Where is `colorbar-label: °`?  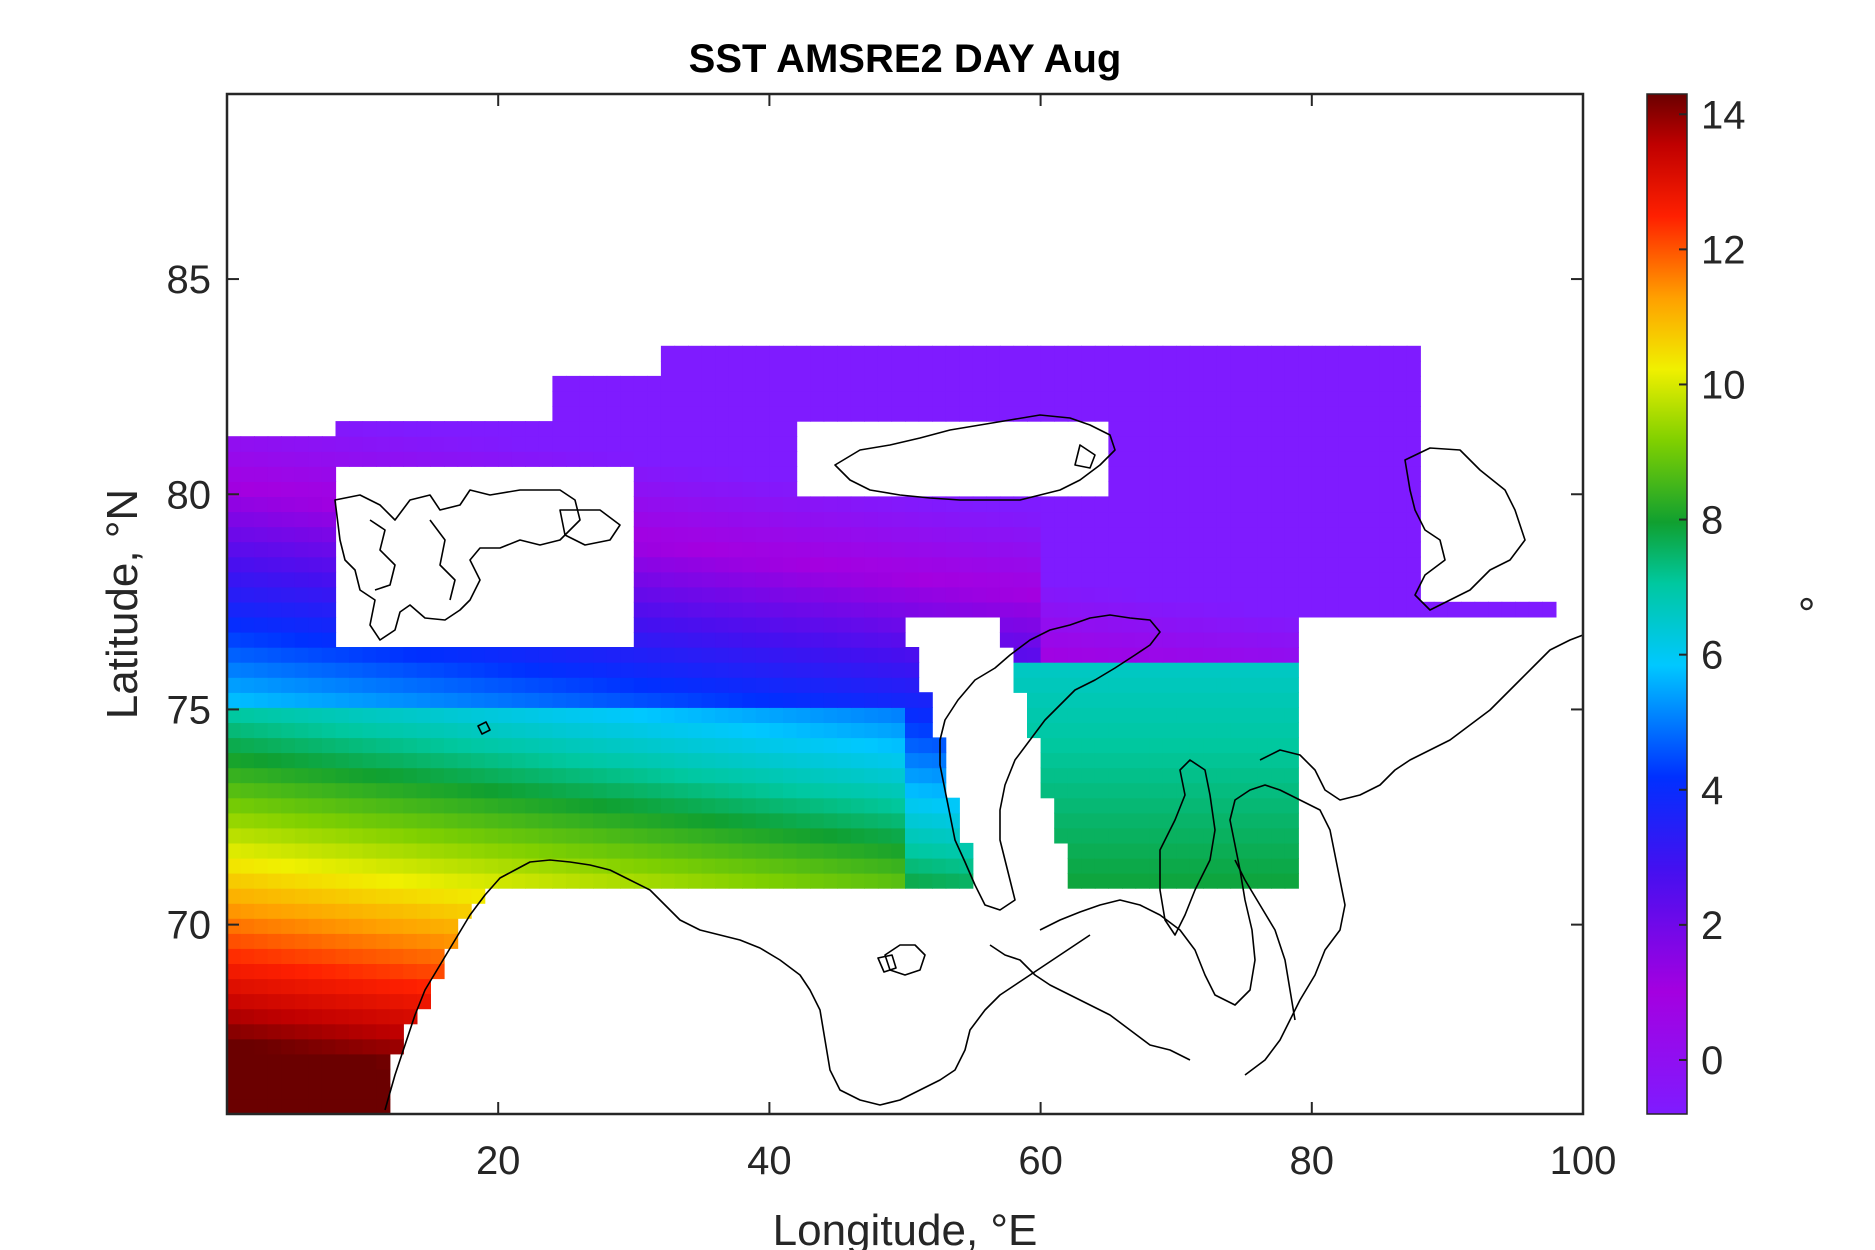
colorbar-label: ° is located at coordinates (1796, 604).